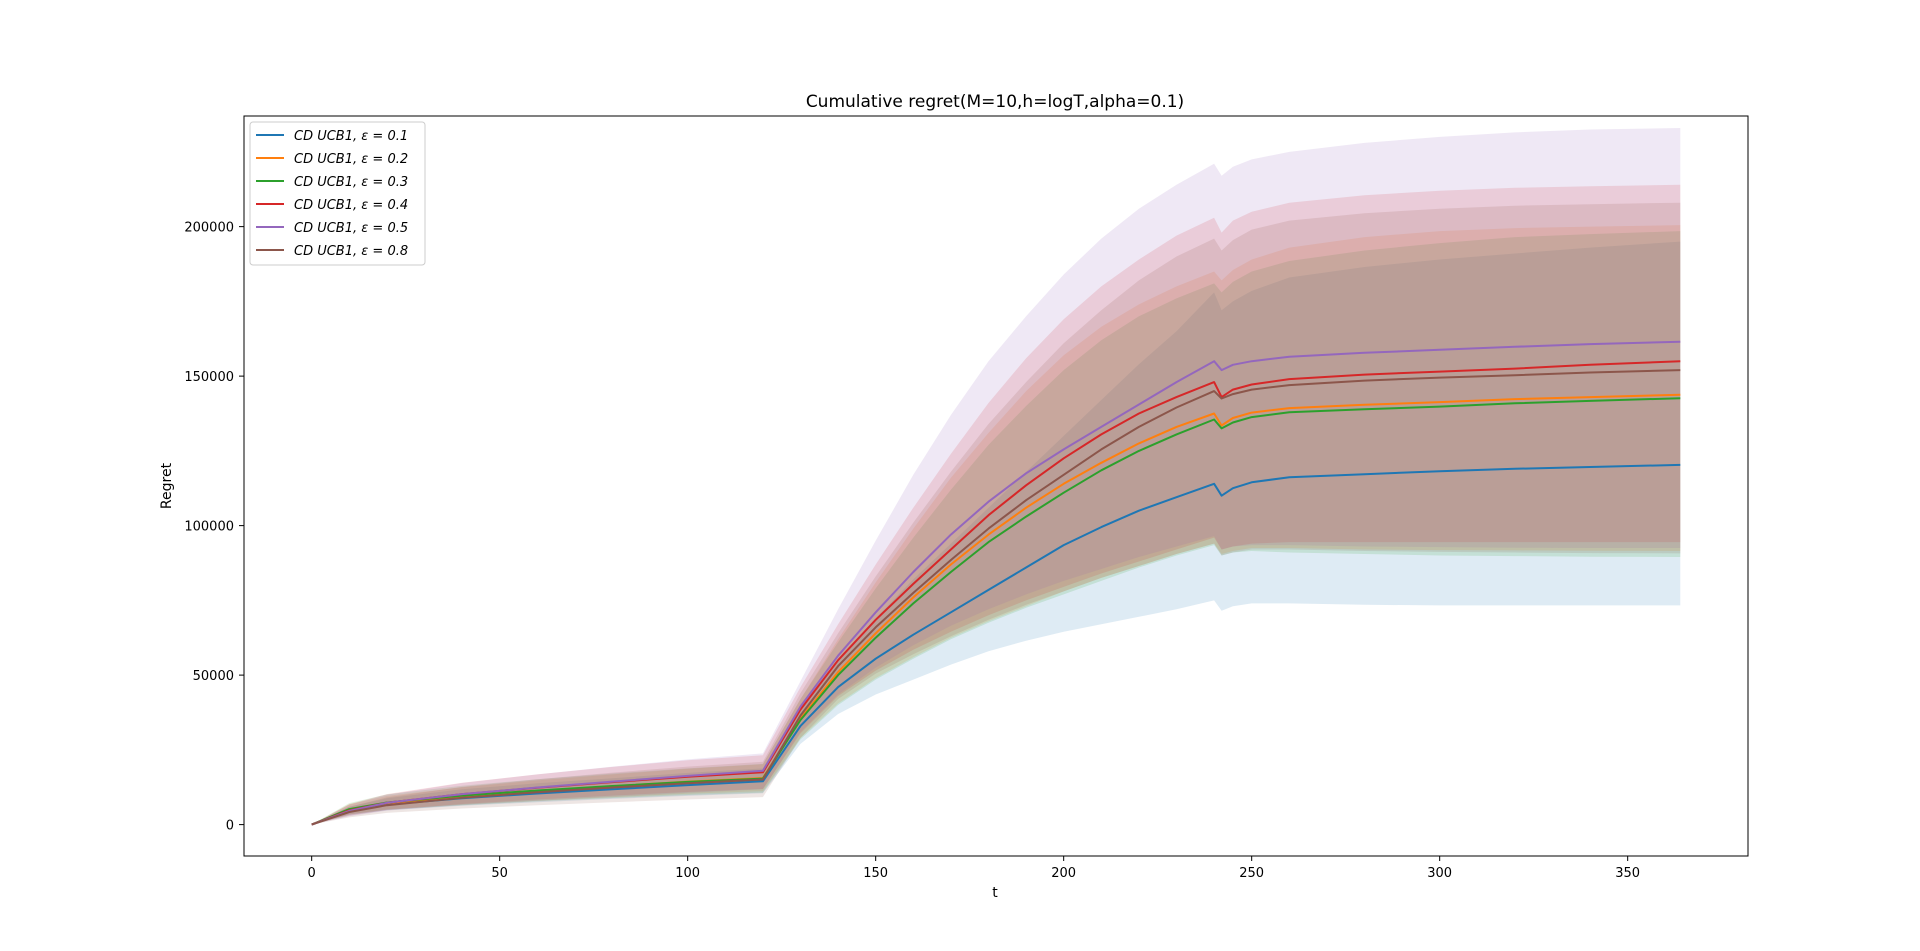  I want to click on x-axis: 0 50 100 150 200 250 300 350, so click(974, 868).